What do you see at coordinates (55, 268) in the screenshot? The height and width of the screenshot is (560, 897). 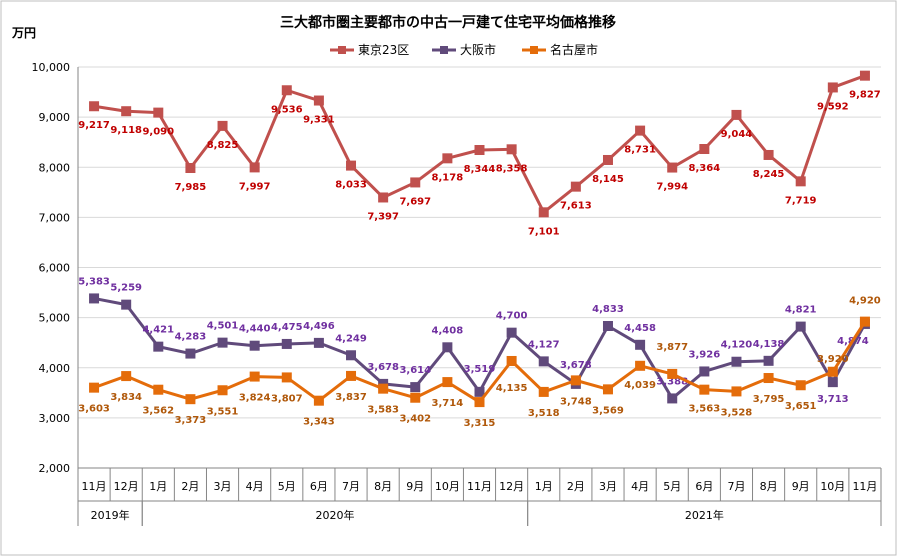 I see `y-tick-label: 6,000` at bounding box center [55, 268].